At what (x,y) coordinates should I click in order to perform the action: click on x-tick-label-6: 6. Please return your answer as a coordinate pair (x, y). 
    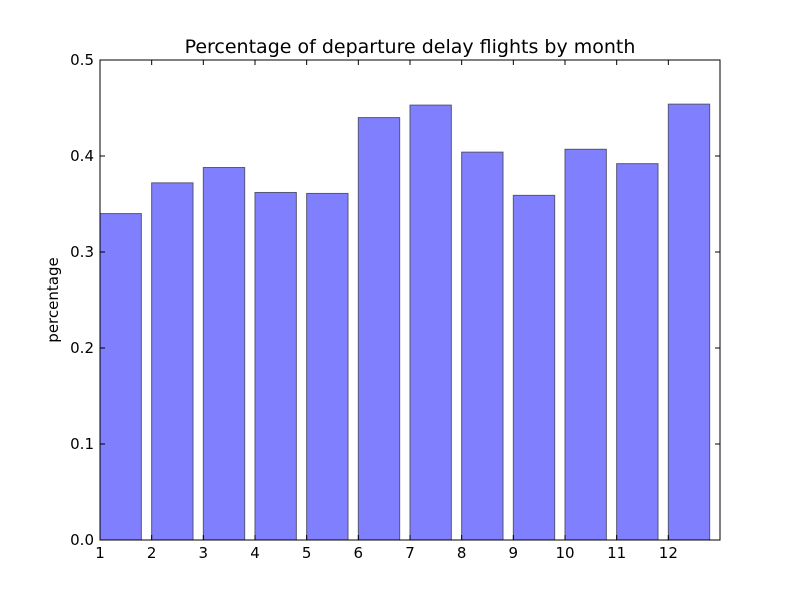
    Looking at the image, I should click on (359, 553).